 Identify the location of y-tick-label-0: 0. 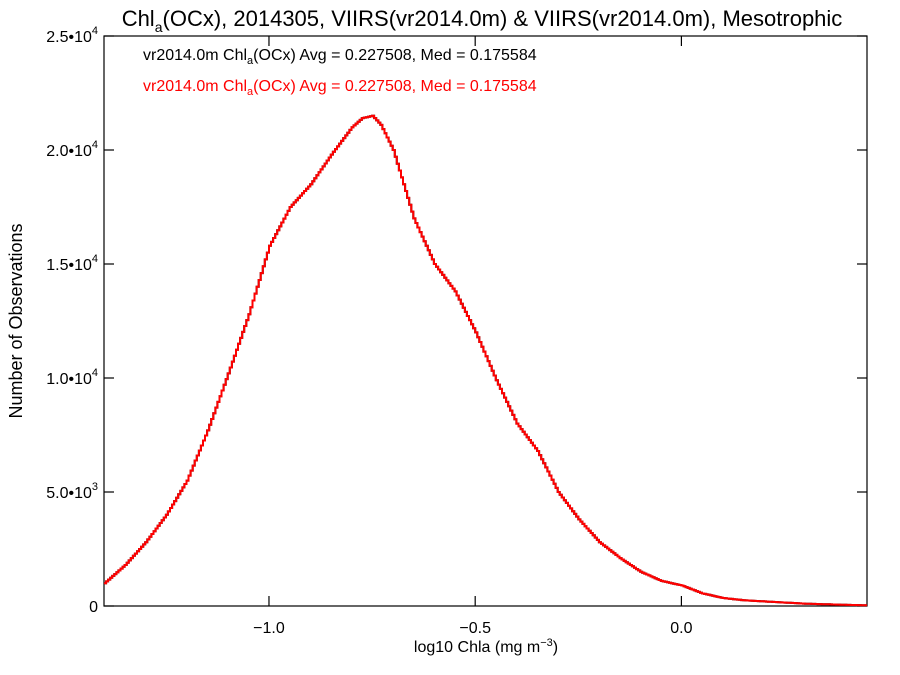
(93, 607).